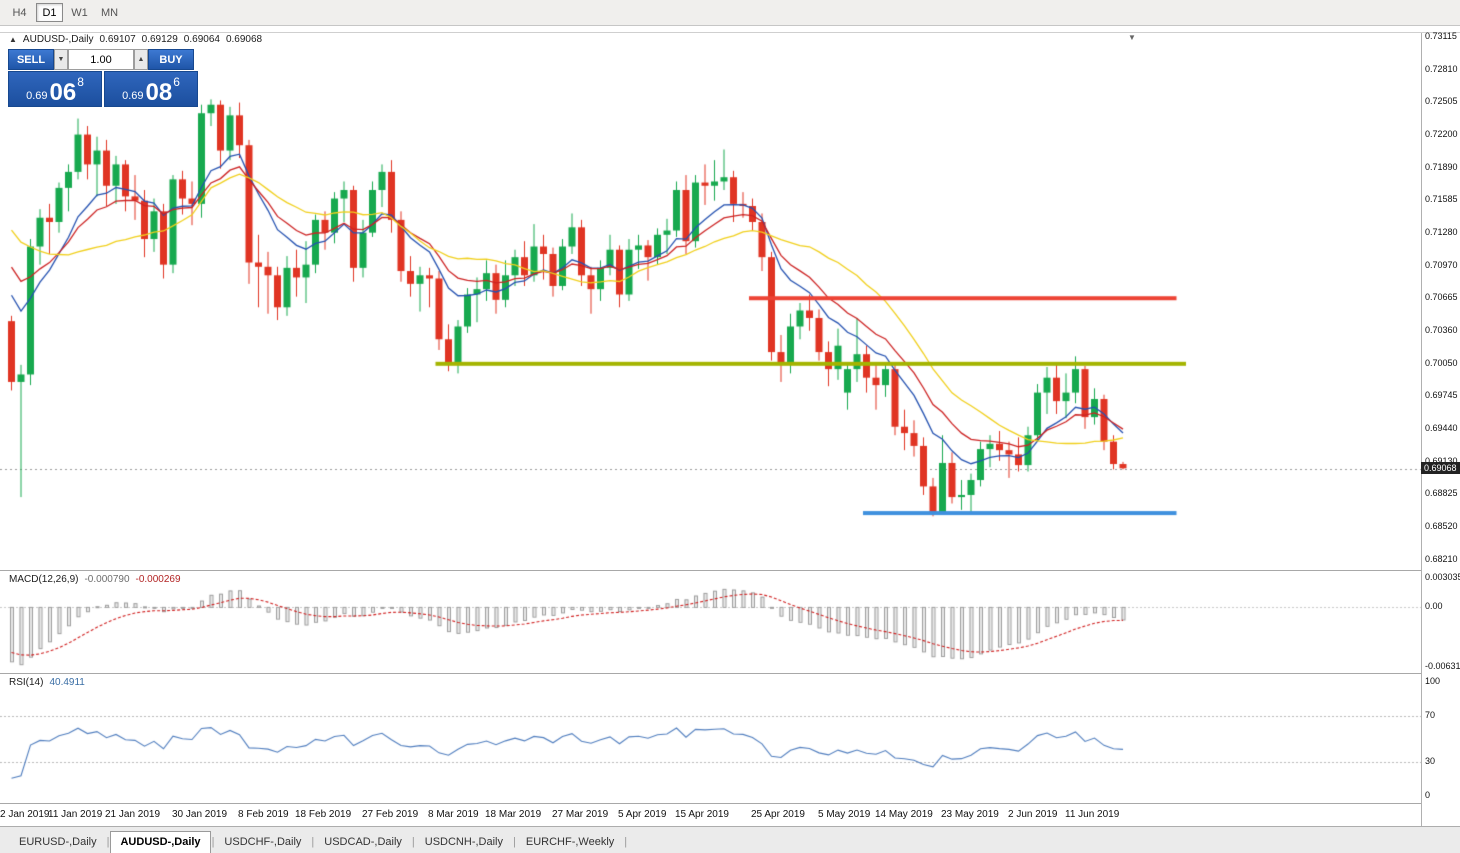 The height and width of the screenshot is (853, 1460). I want to click on macd-label: MACD(12,26,9), so click(44, 579).